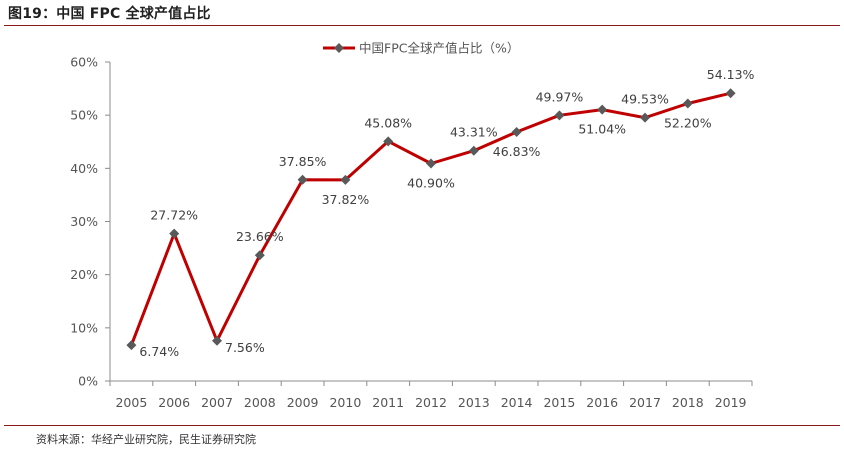 This screenshot has height=453, width=844. Describe the element at coordinates (439, 48) in the screenshot. I see `legend-label: 中国FPC全球产值占比（%）` at that location.